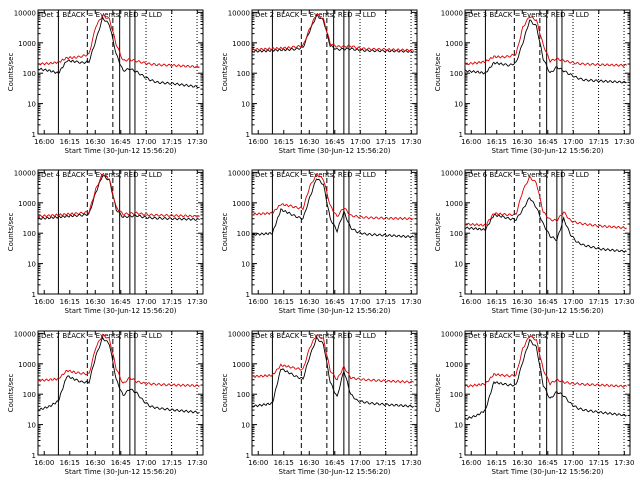 This screenshot has height=480, width=640. What do you see at coordinates (101, 15) in the screenshot?
I see `panel-title: Det 1 BLACK = Events, RED = LLD` at bounding box center [101, 15].